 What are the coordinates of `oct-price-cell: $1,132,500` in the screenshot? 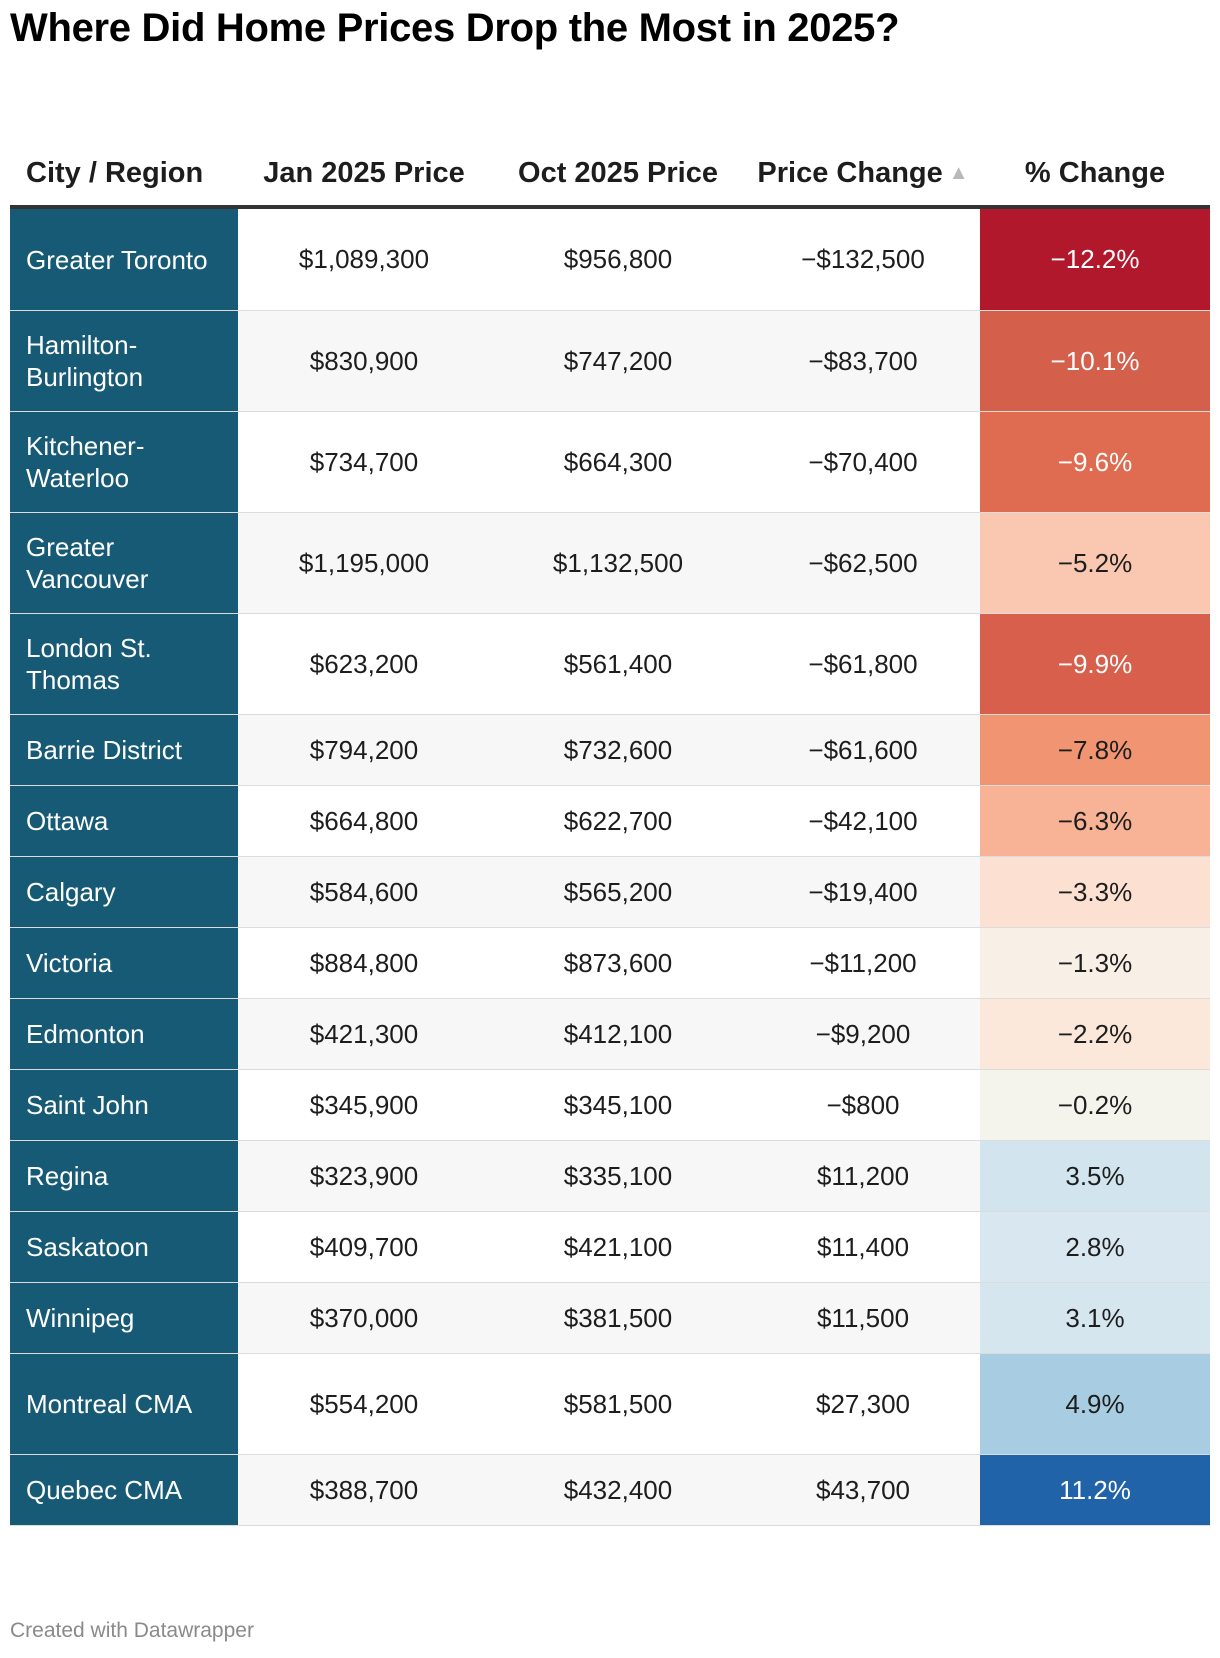 It's located at (618, 562).